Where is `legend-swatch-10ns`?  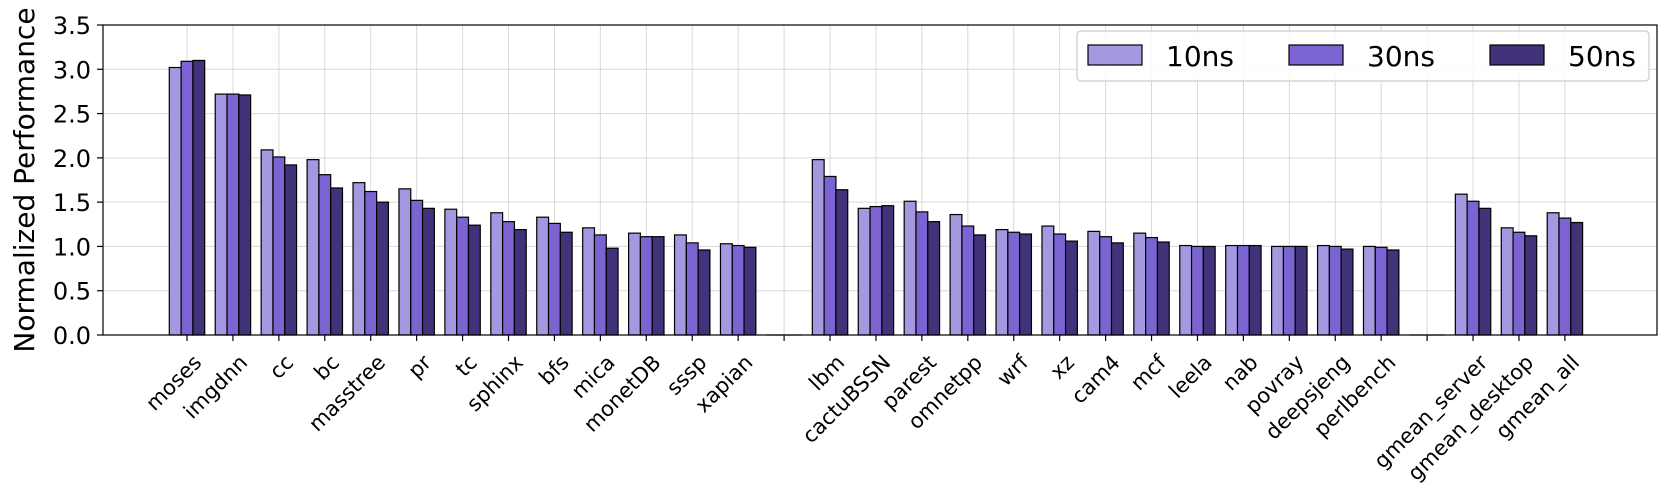 legend-swatch-10ns is located at coordinates (1115, 55).